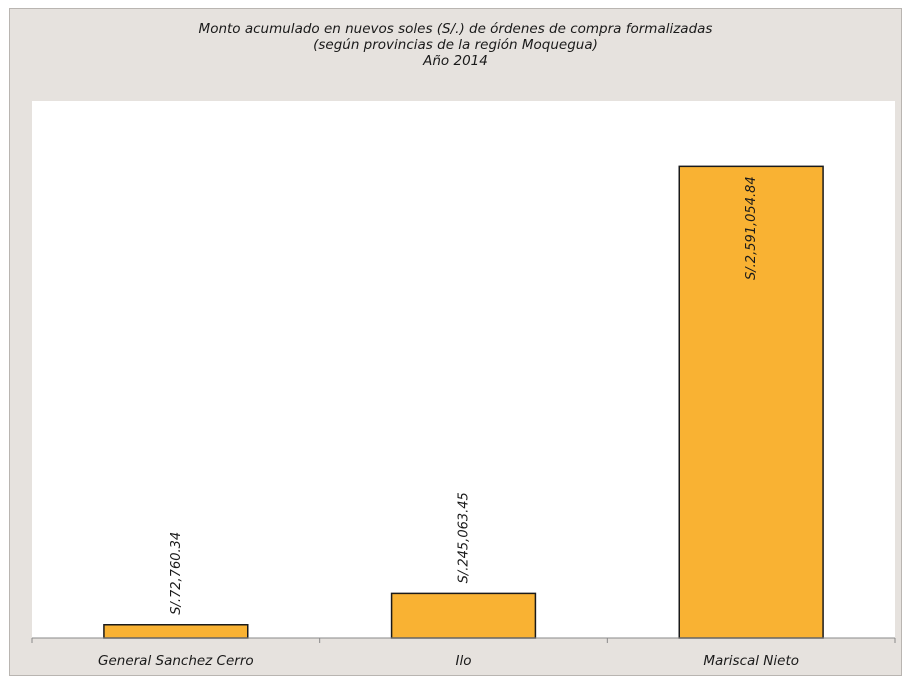 The height and width of the screenshot is (680, 912). I want to click on x-ticks-group: General Sanchez Cerro Ilo Mariscal Nieto, so click(463, 653).